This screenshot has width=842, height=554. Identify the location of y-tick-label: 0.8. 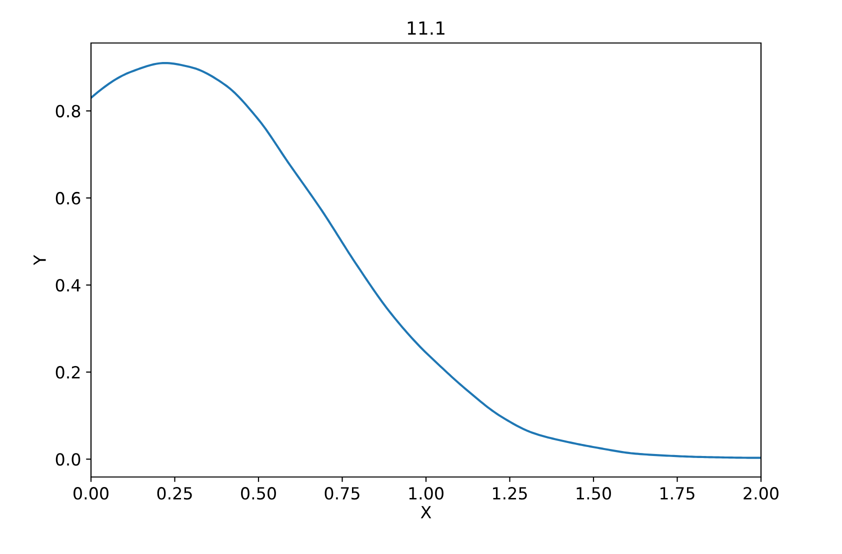
(68, 111).